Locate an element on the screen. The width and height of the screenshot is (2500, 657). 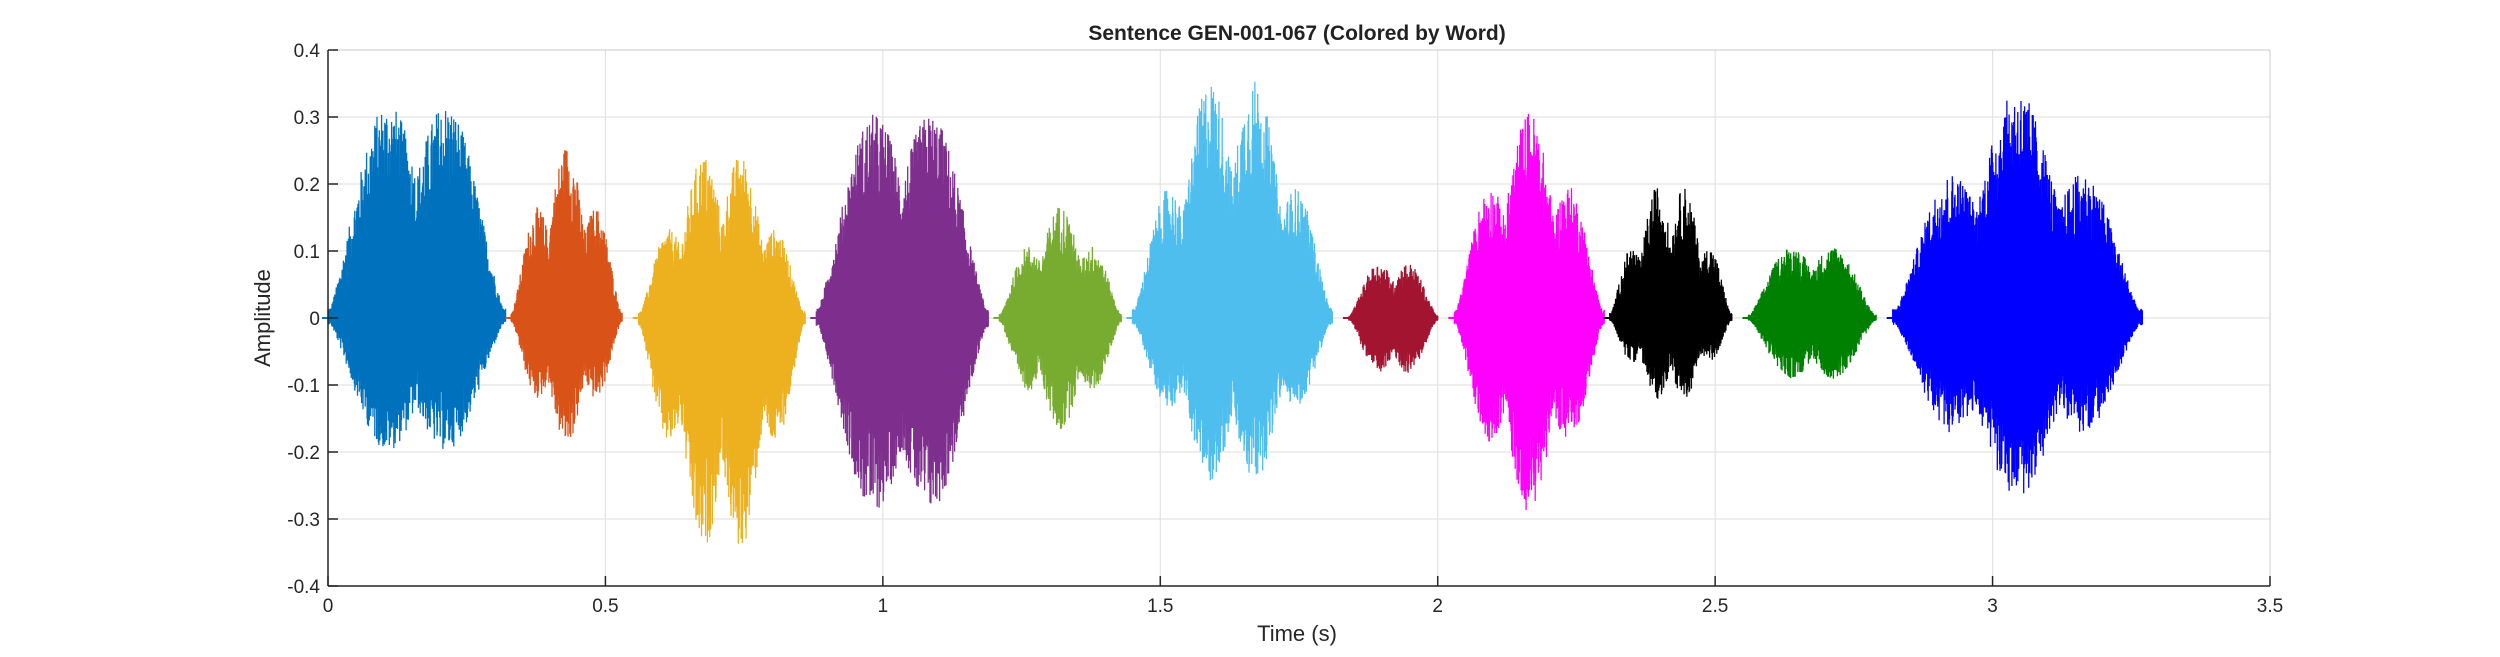
y-tick-label: 0.3 is located at coordinates (307, 118).